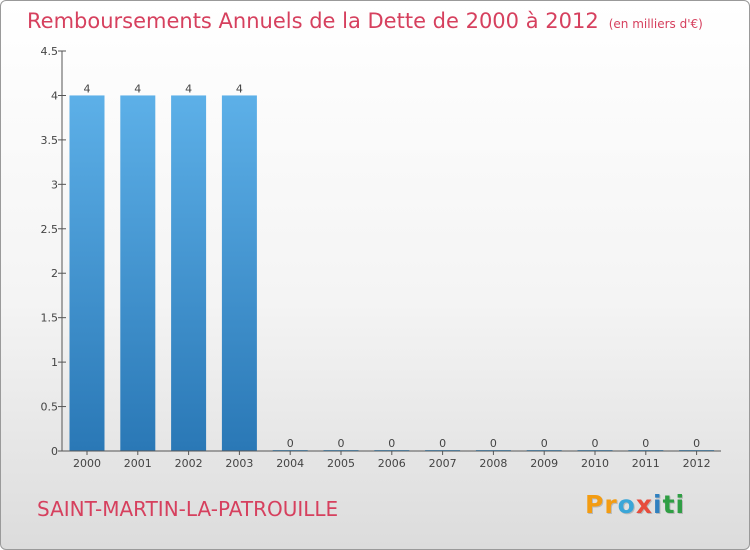 The height and width of the screenshot is (550, 750). I want to click on logo-letter: x, so click(644, 504).